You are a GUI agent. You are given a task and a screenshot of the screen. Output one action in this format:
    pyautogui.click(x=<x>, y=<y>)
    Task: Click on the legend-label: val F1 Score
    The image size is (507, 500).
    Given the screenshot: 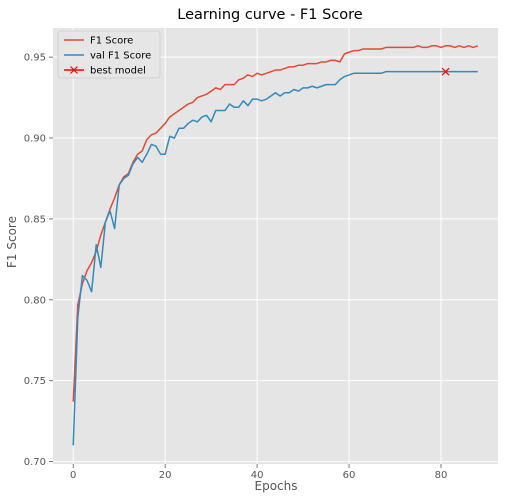 What is the action you would take?
    pyautogui.click(x=120, y=56)
    